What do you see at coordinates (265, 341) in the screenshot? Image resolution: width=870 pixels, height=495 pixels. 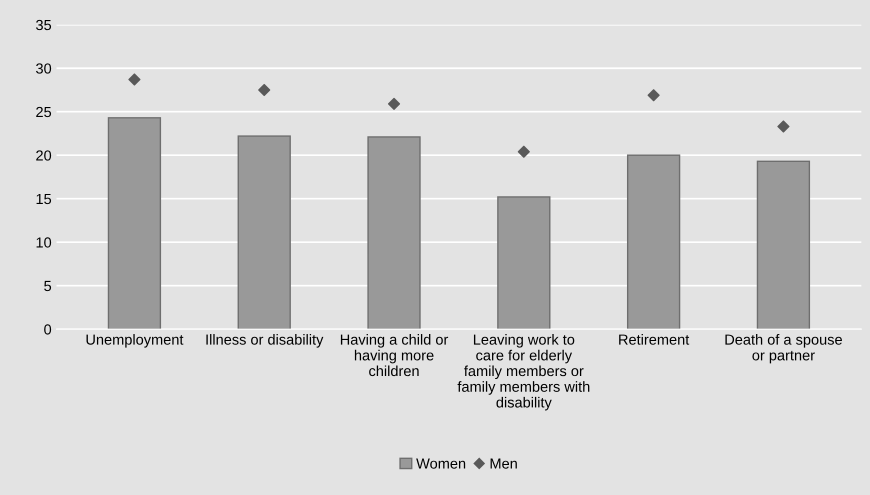 I see `x-tick-label: Illness or disability` at bounding box center [265, 341].